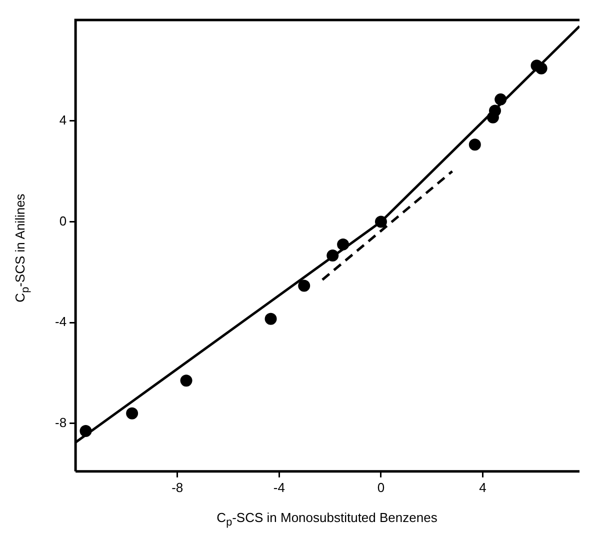  Describe the element at coordinates (381, 487) in the screenshot. I see `x-tick-label: 0` at that location.